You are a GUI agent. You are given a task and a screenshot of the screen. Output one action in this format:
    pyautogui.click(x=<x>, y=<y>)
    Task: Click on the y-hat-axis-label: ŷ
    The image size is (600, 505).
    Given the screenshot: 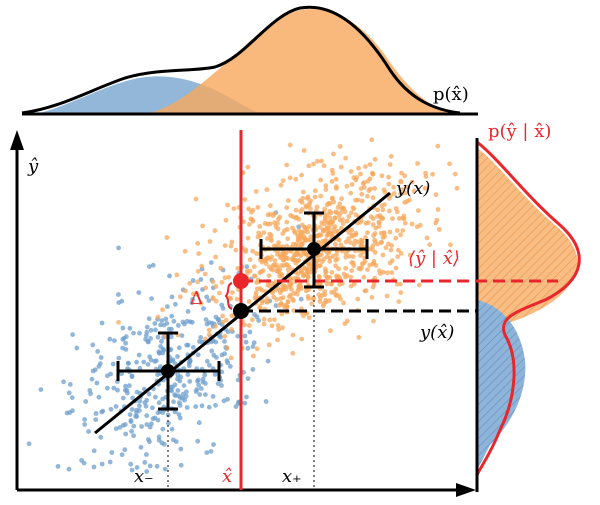 What is the action you would take?
    pyautogui.click(x=33, y=166)
    